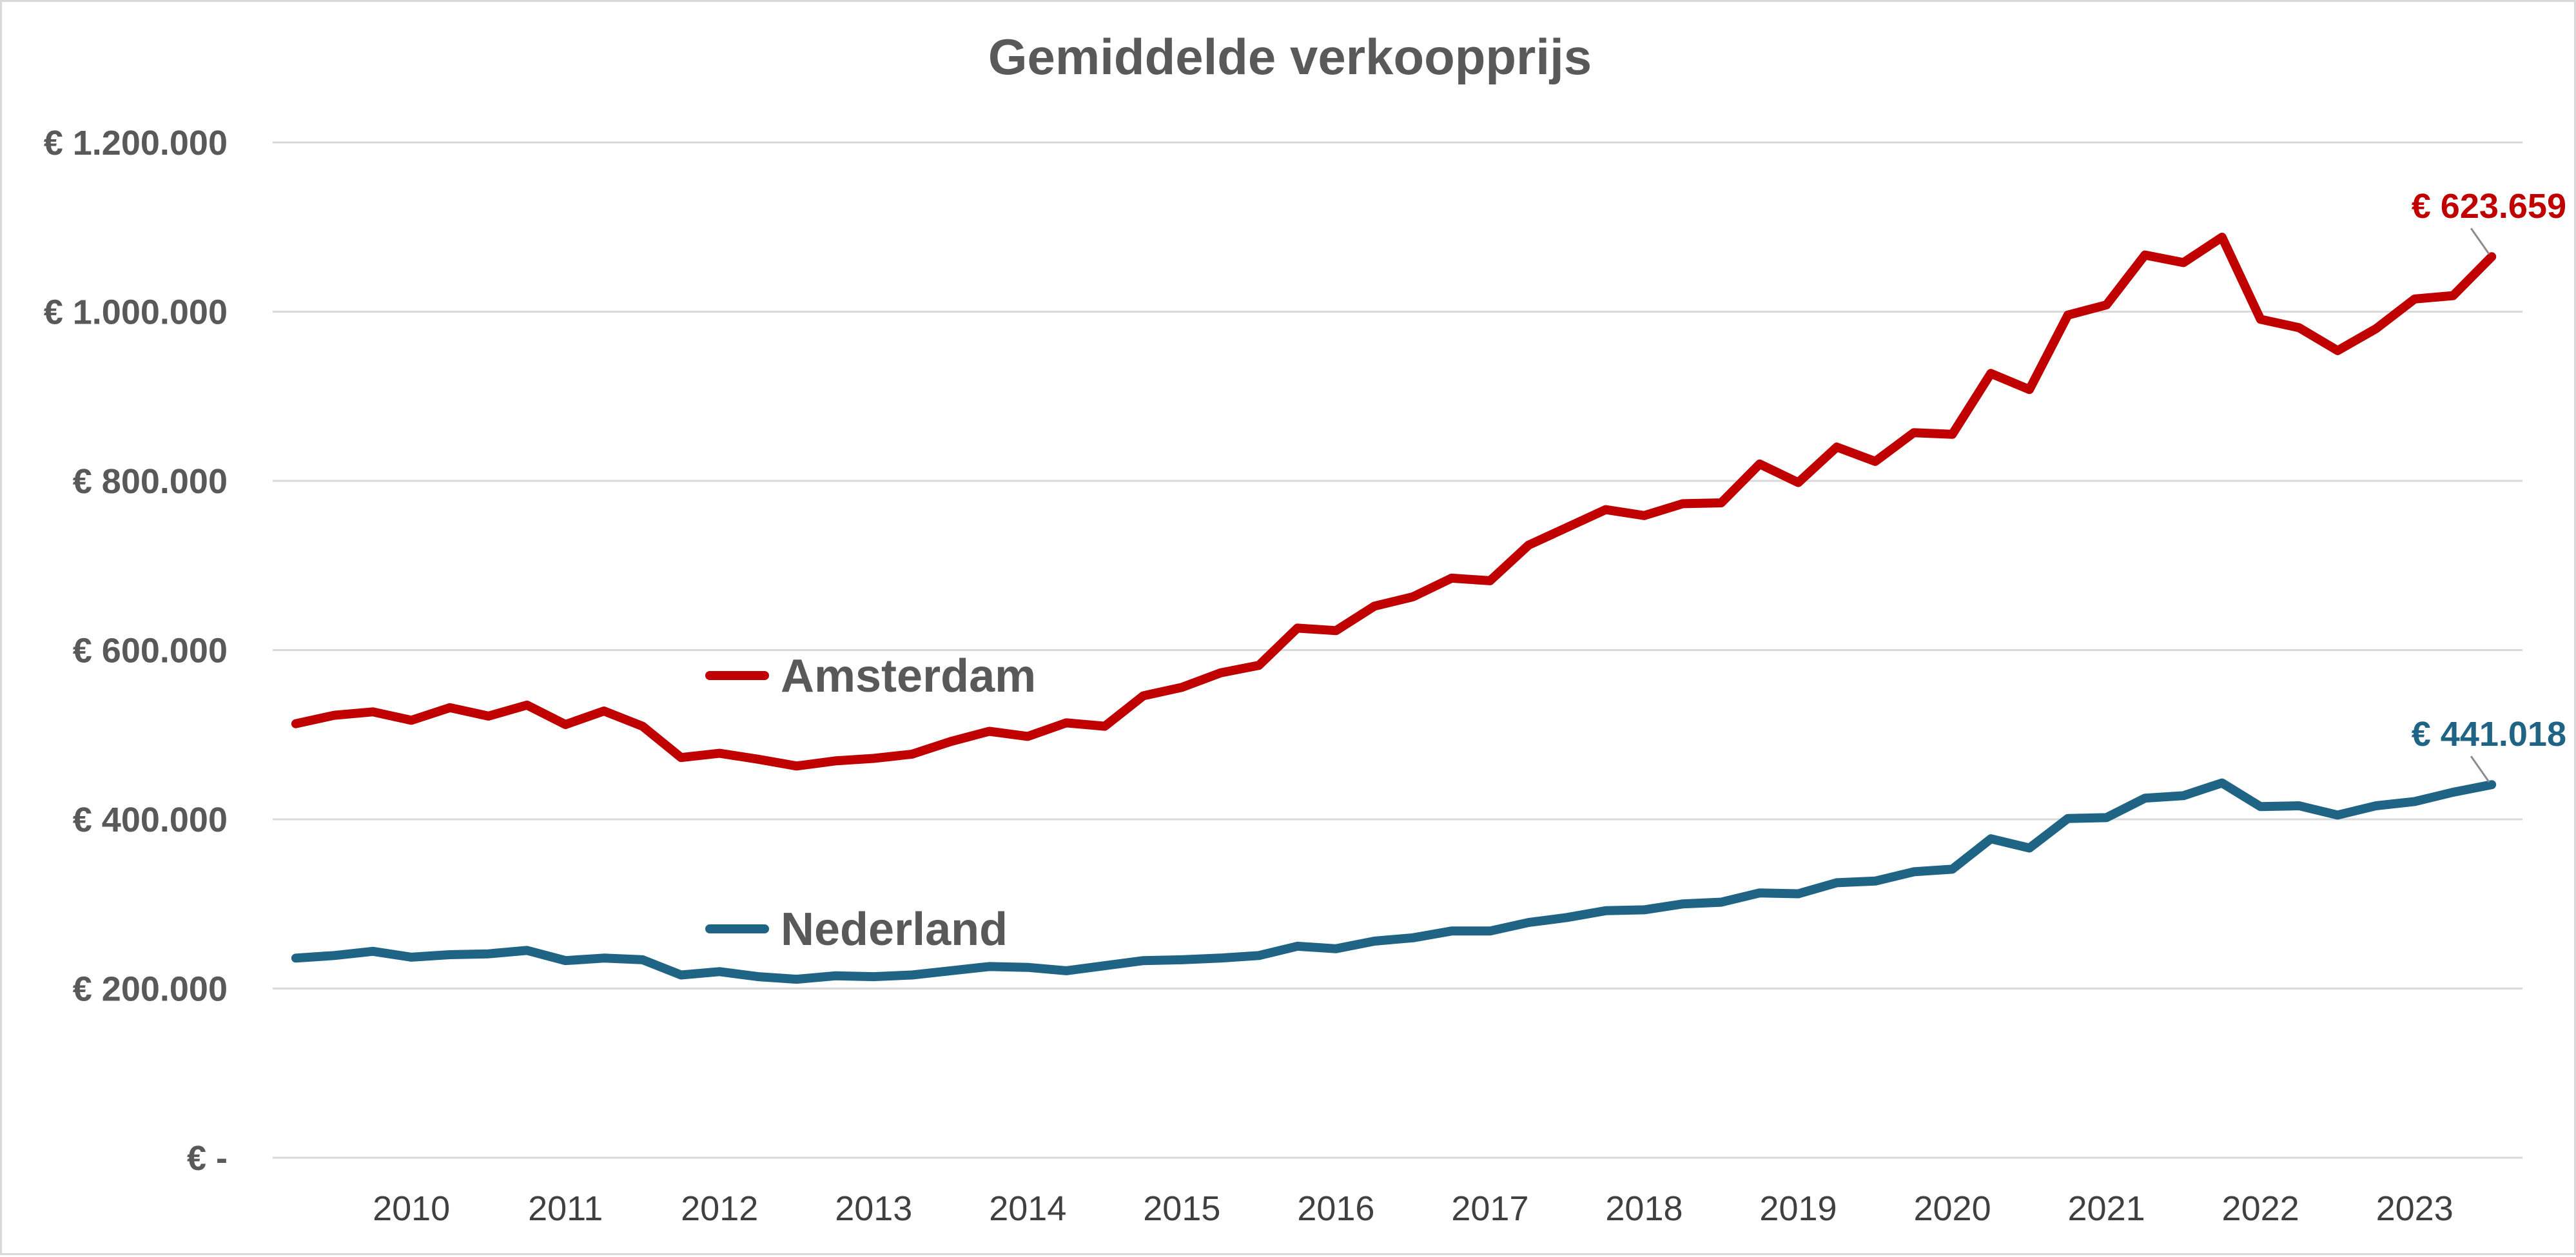  What do you see at coordinates (1394, 881) in the screenshot?
I see `series-line-nederland` at bounding box center [1394, 881].